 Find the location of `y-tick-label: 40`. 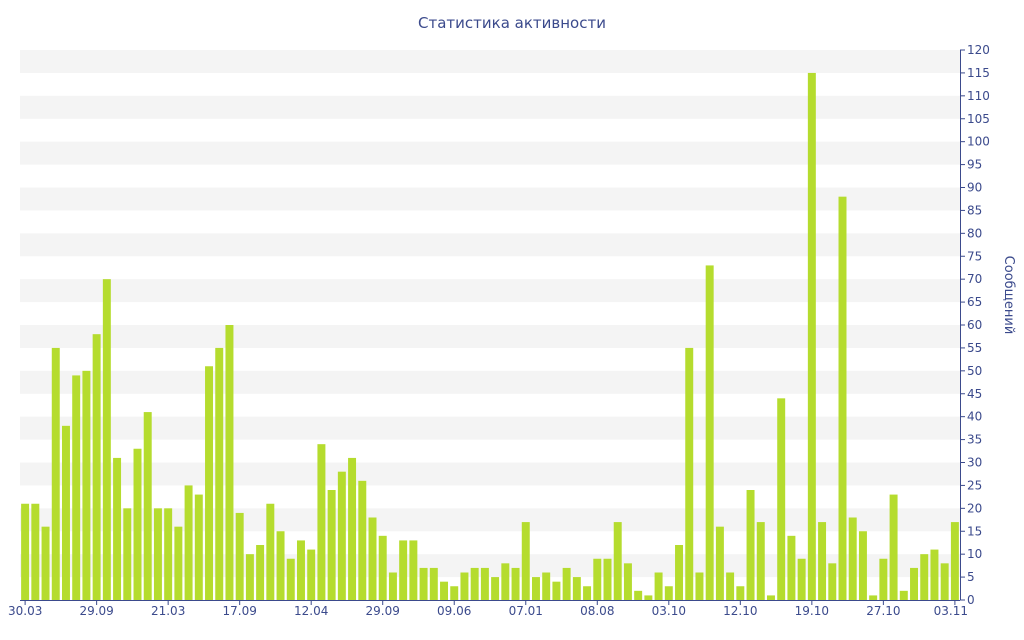

y-tick-label: 40 is located at coordinates (974, 417).